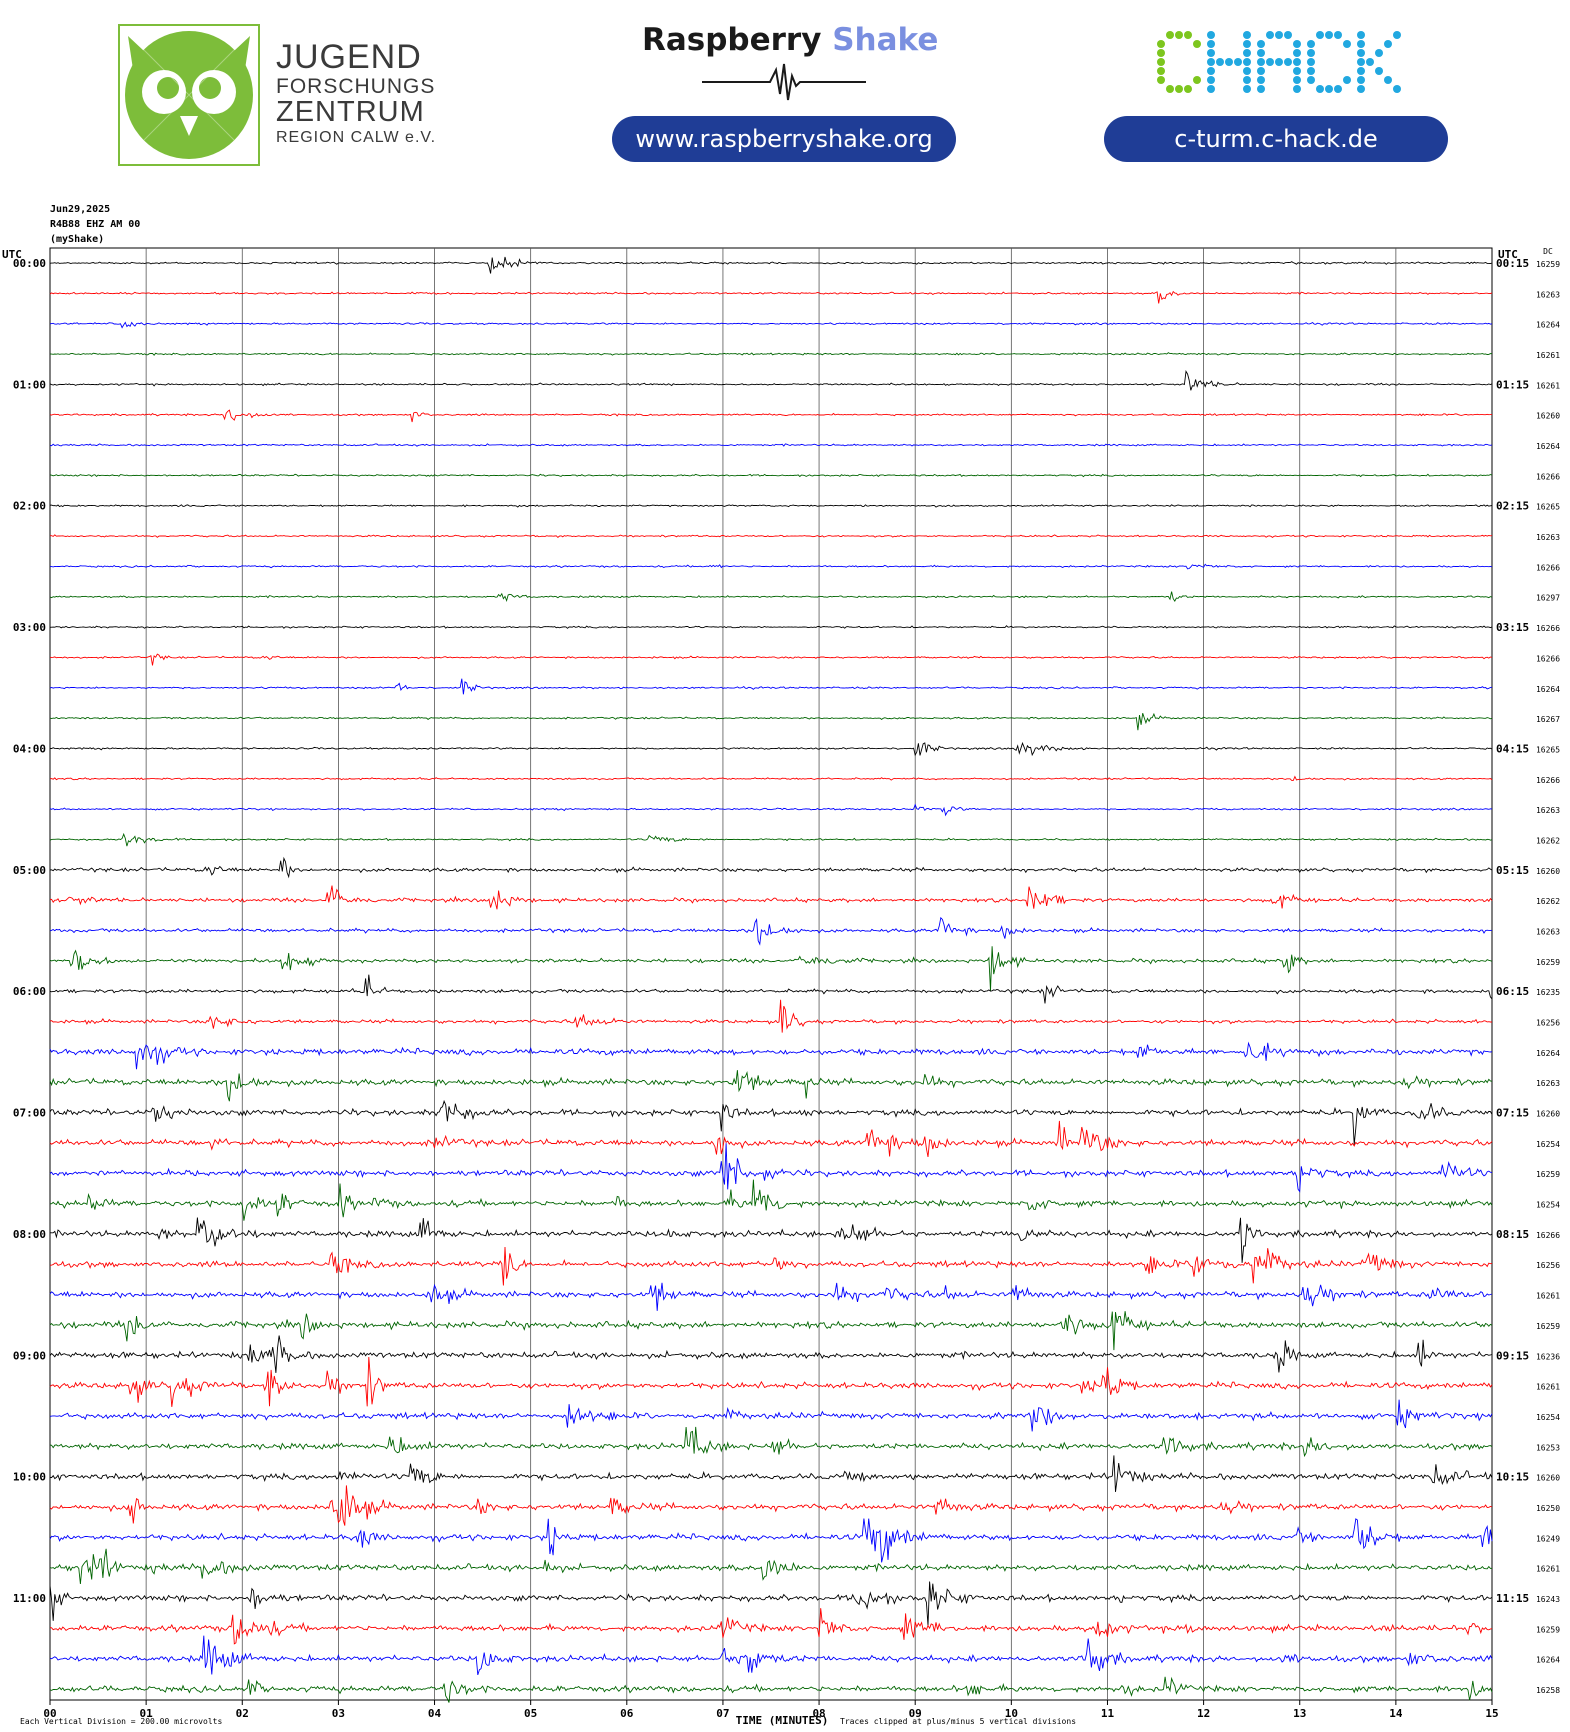 This screenshot has width=1570, height=1732. I want to click on dc-value: 16254, so click(1548, 1205).